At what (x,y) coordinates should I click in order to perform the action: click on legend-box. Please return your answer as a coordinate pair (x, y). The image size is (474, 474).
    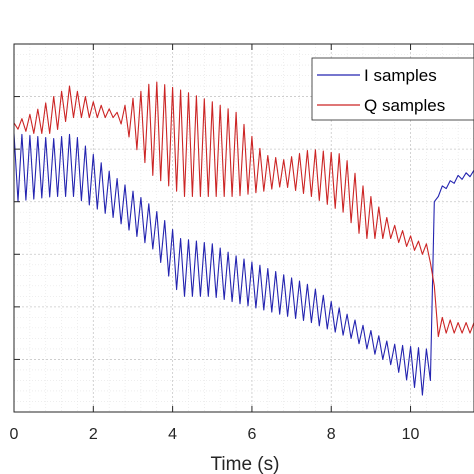
    Looking at the image, I should click on (392, 89).